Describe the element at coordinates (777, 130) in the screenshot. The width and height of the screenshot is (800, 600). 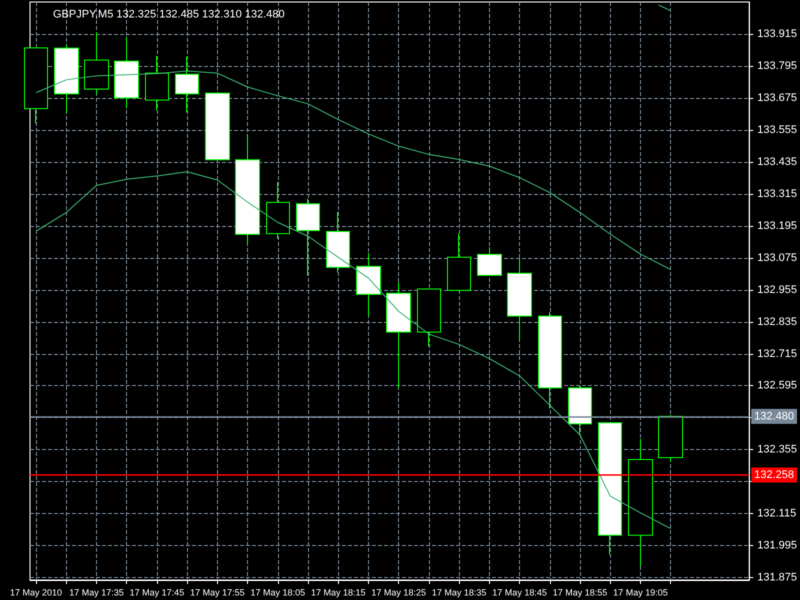
I see `y-tick-label: 133.555` at that location.